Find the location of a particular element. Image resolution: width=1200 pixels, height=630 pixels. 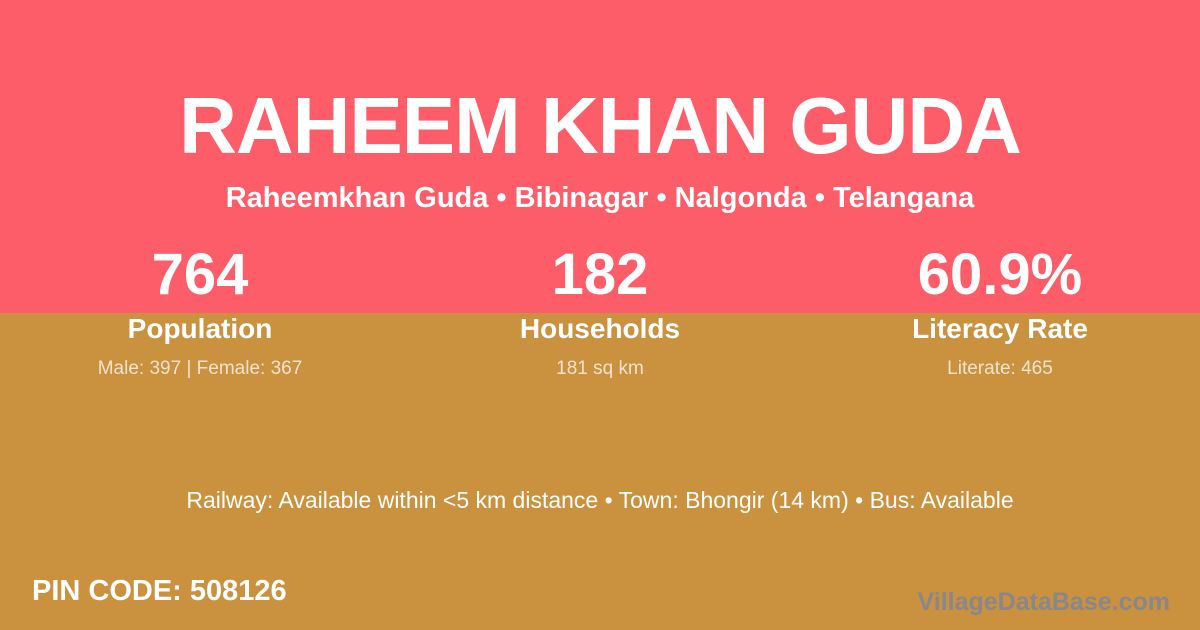

population-label: Population is located at coordinates (200, 328).